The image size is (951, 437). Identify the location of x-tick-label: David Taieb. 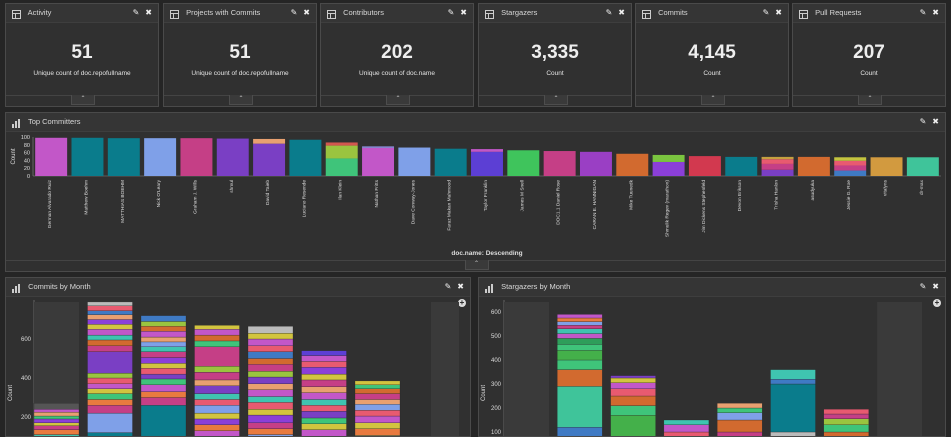
(268, 192).